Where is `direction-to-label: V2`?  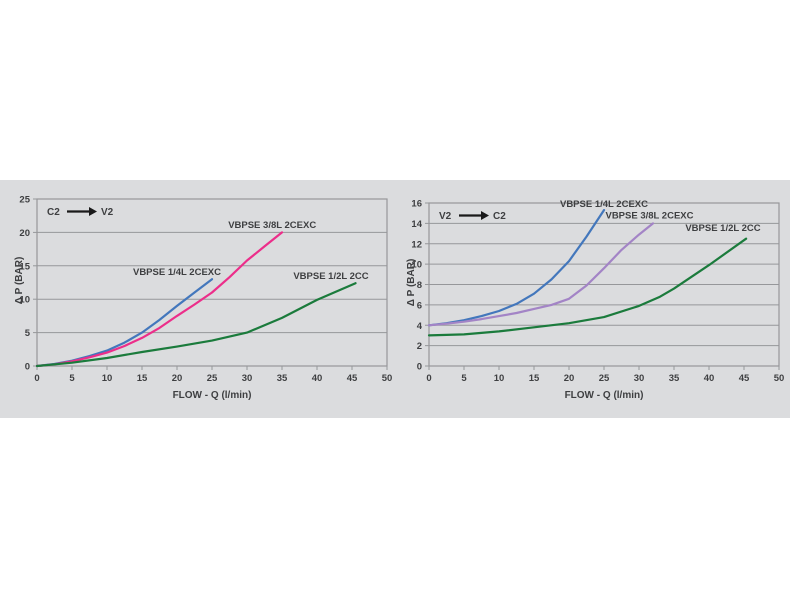 direction-to-label: V2 is located at coordinates (107, 212).